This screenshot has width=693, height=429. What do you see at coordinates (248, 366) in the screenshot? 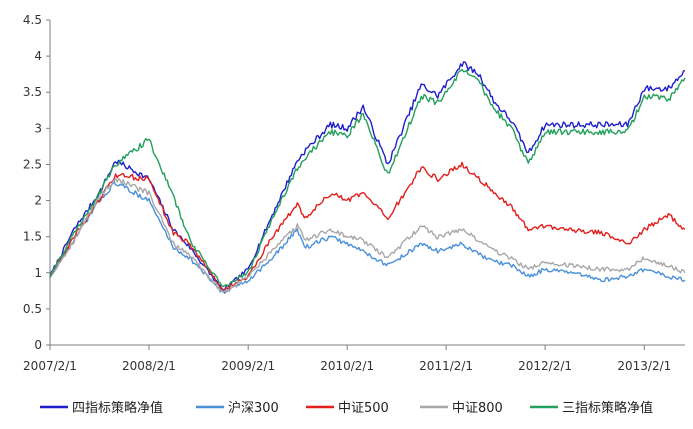
I see `x-tick-label: 2009/2/1` at bounding box center [248, 366].